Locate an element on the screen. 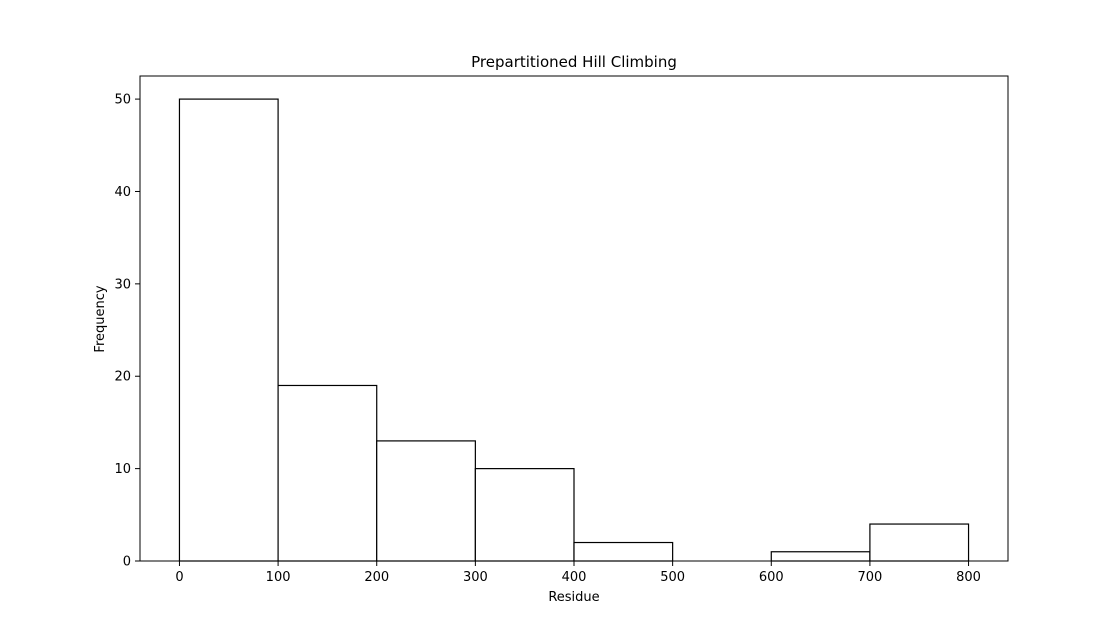 Image resolution: width=1120 pixels, height=630 pixels. x-tick-label-2: 200 is located at coordinates (376, 577).